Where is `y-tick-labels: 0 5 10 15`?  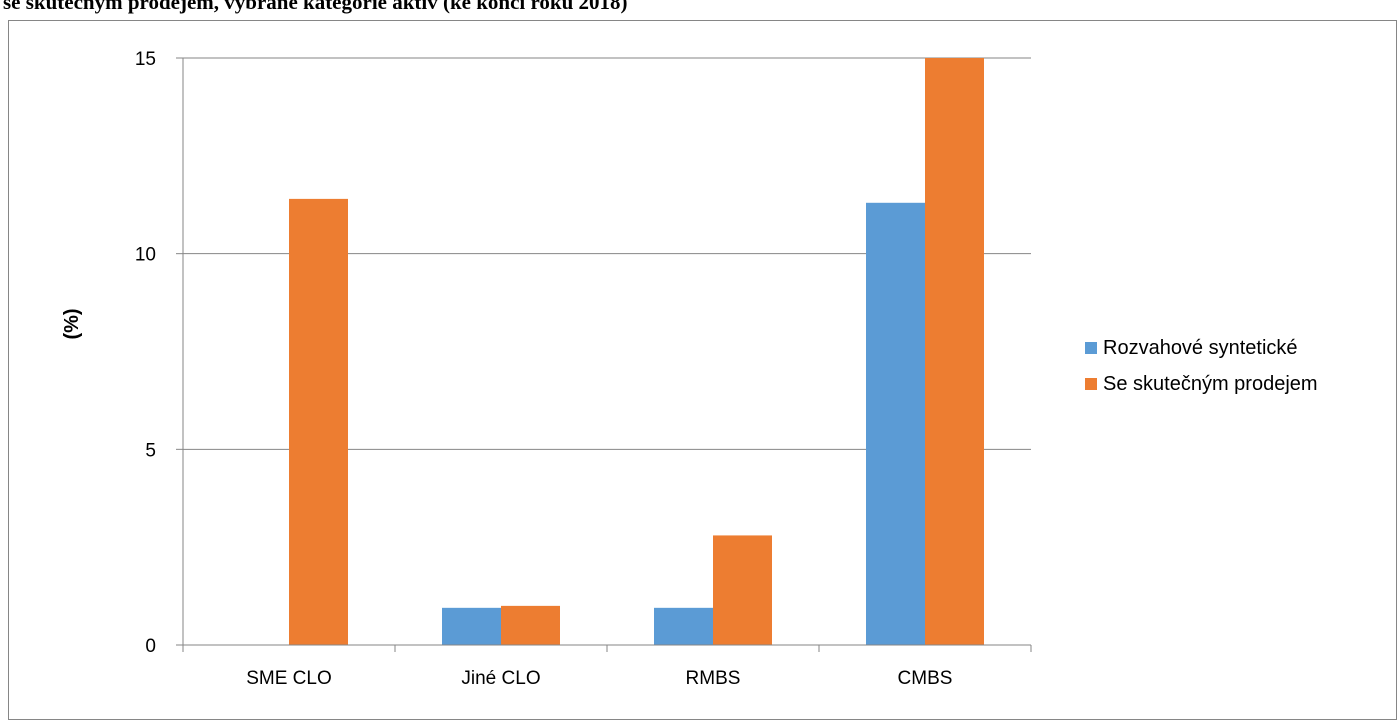
y-tick-labels: 0 5 10 15 is located at coordinates (145, 353).